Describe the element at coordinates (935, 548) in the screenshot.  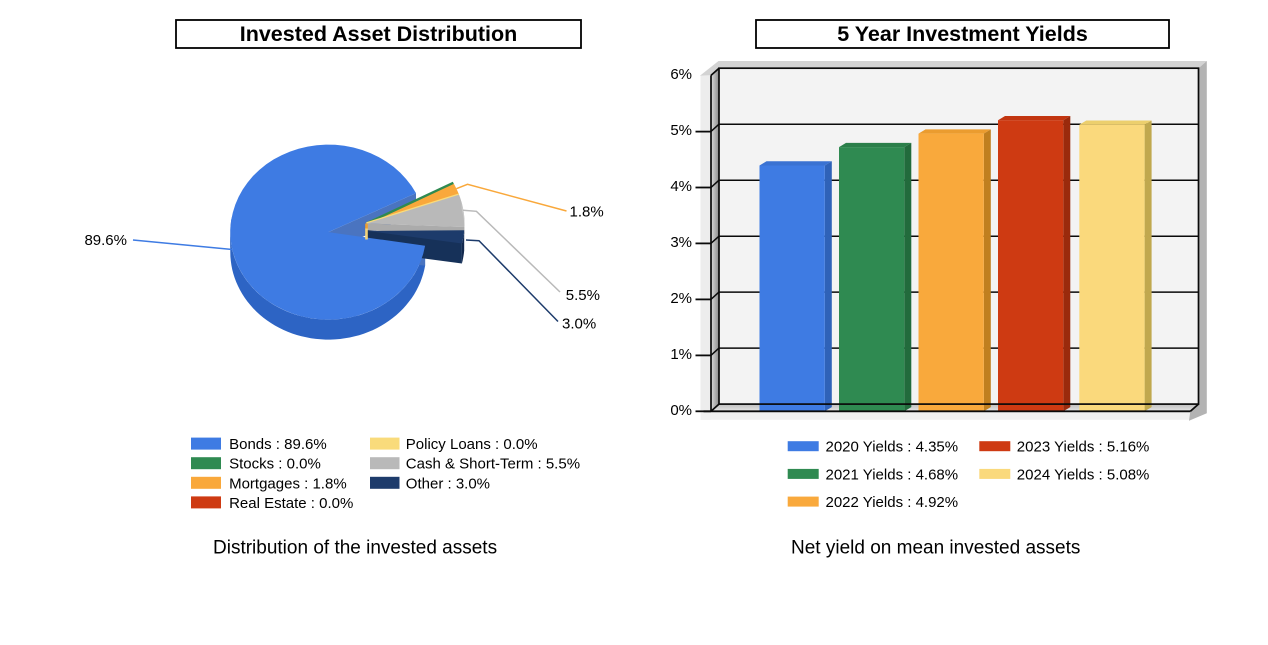
I see `svg-text:Net yield on mean invested ass: Net yield on mean invested assets` at that location.